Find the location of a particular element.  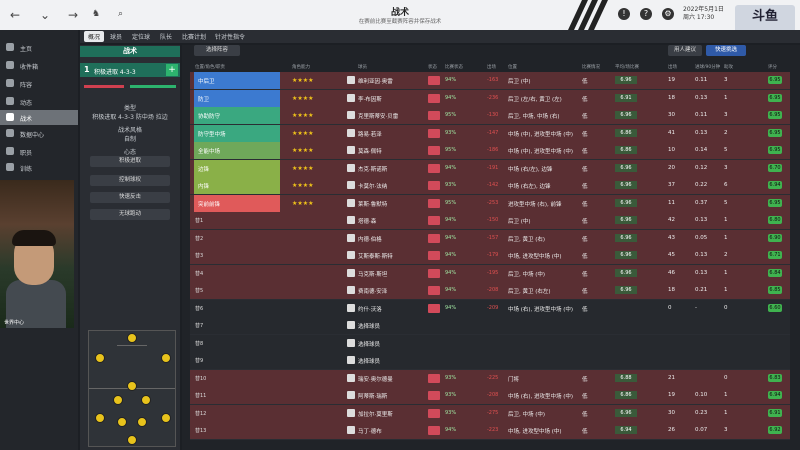

col-goals-per90: 进球/90分钟 is located at coordinates (708, 67).